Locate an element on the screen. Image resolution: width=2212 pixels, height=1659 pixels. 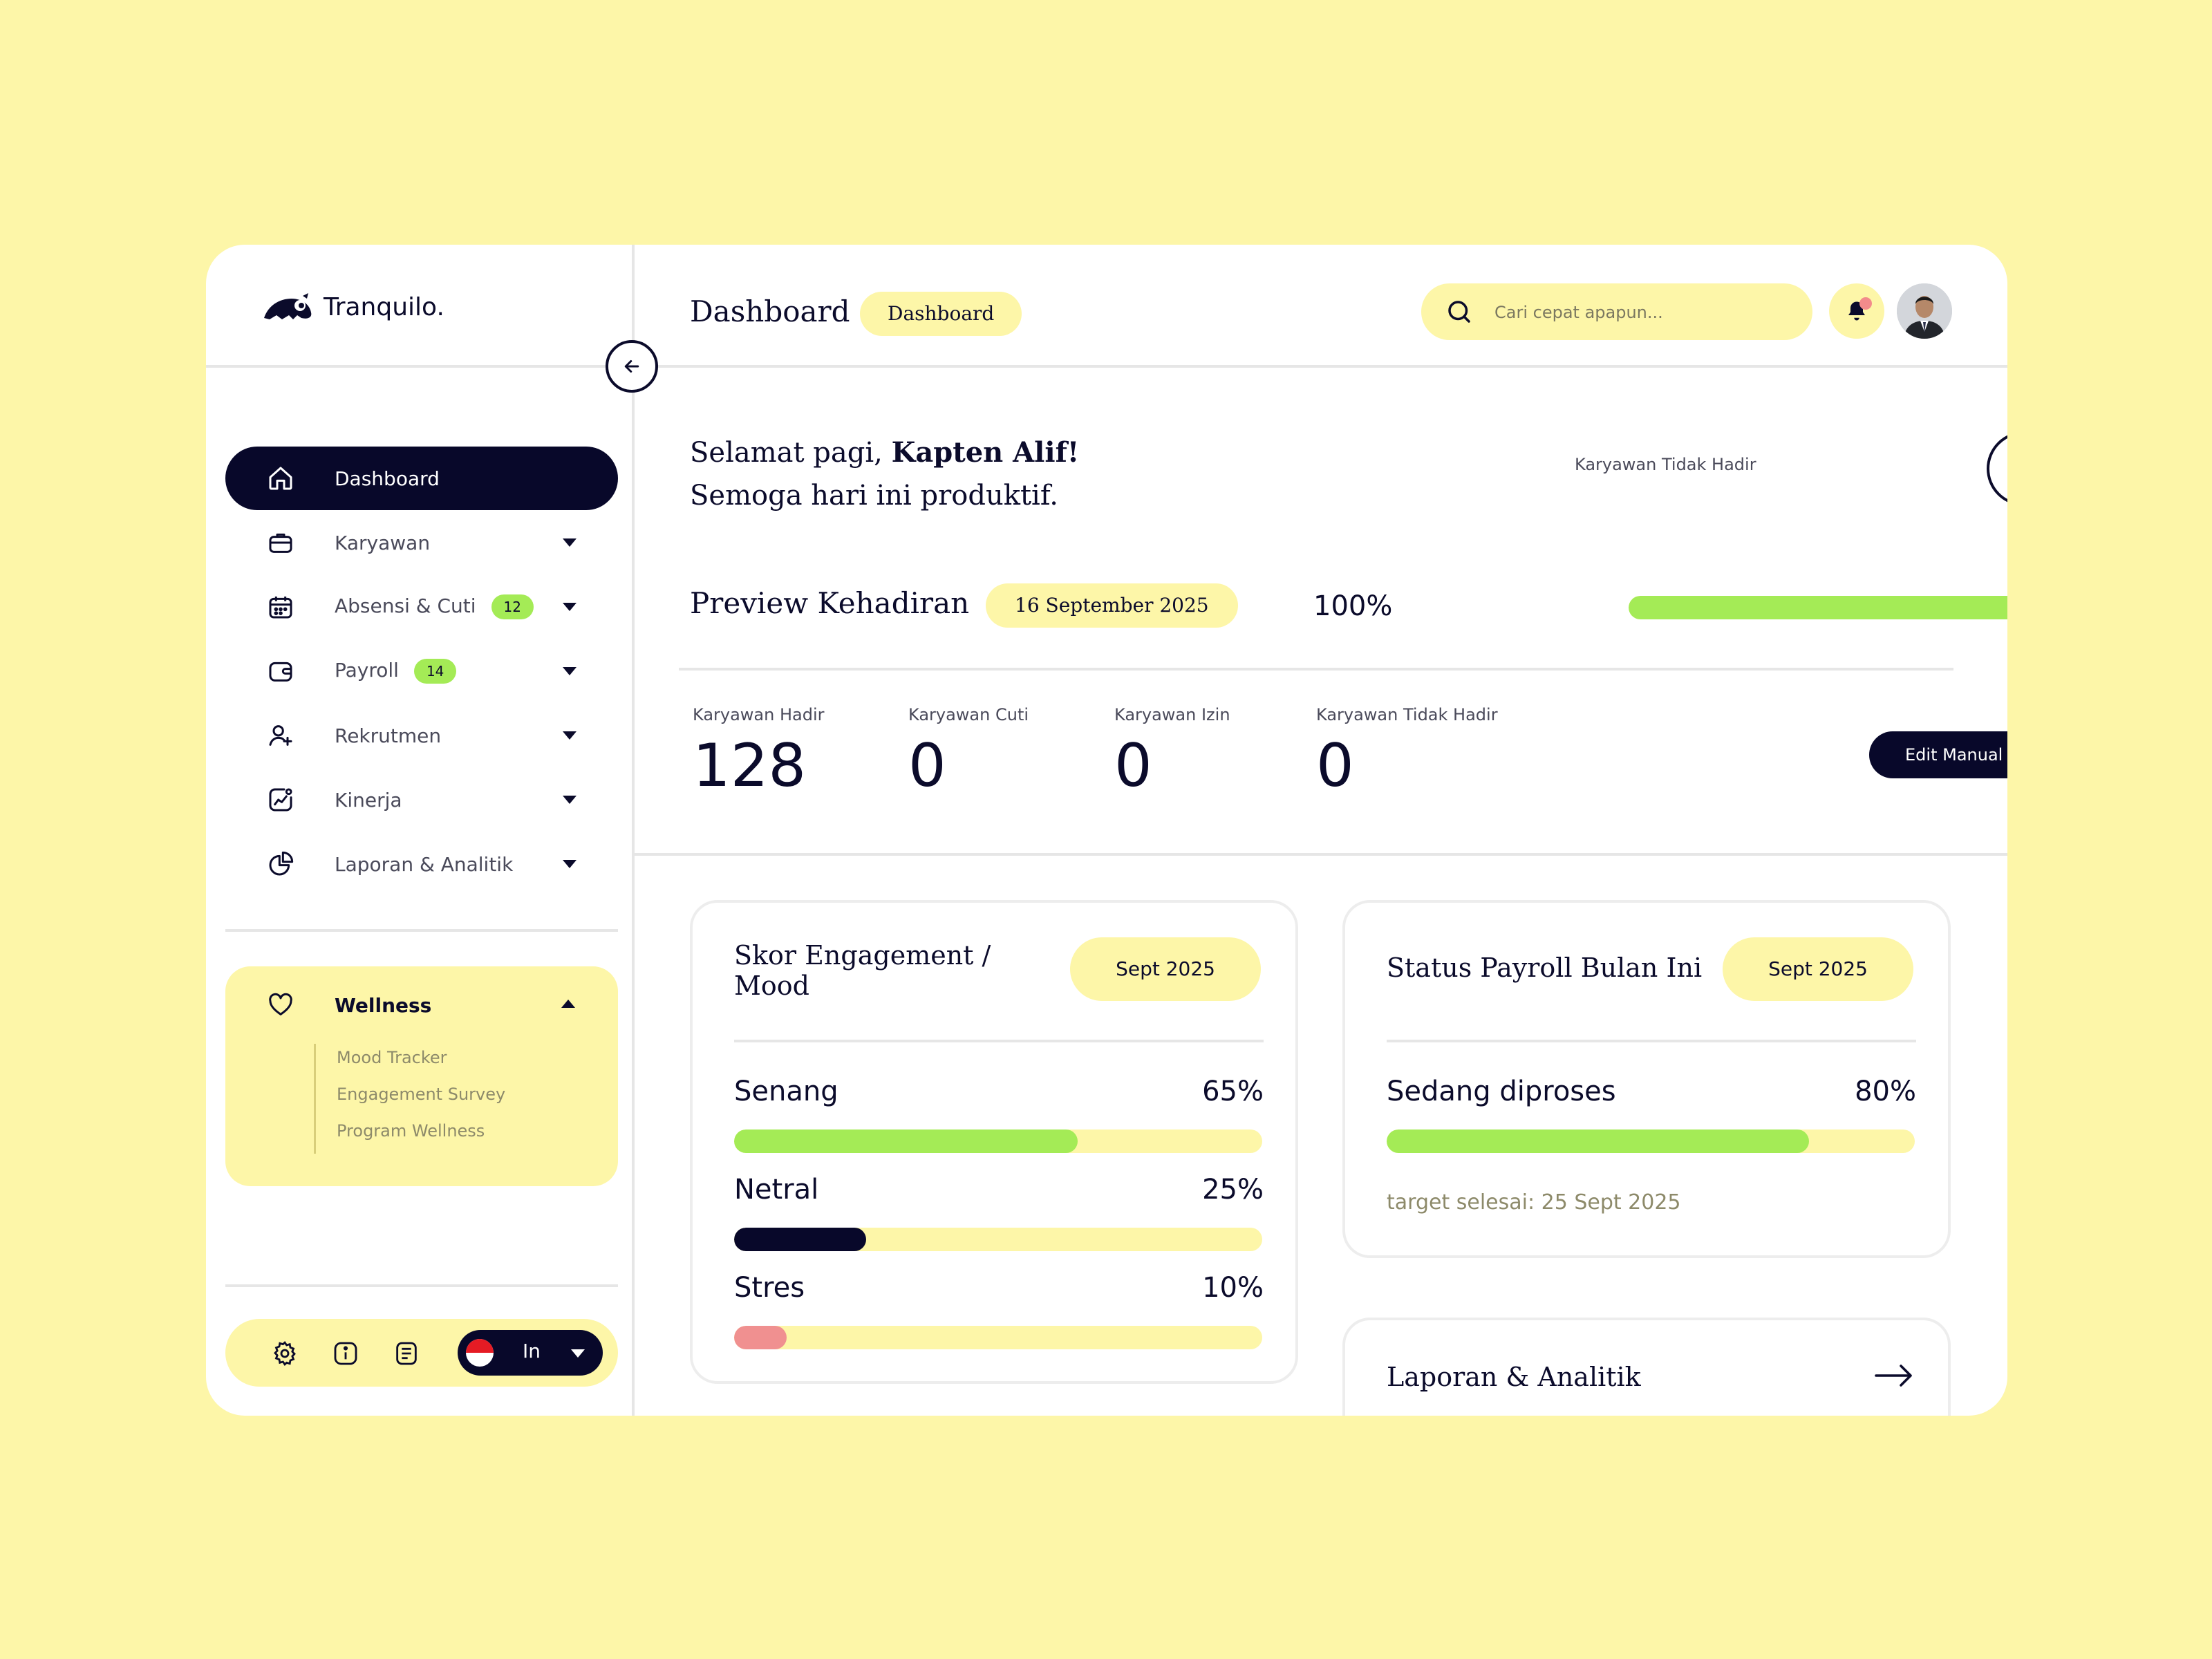
card-divider is located at coordinates (999, 1041).